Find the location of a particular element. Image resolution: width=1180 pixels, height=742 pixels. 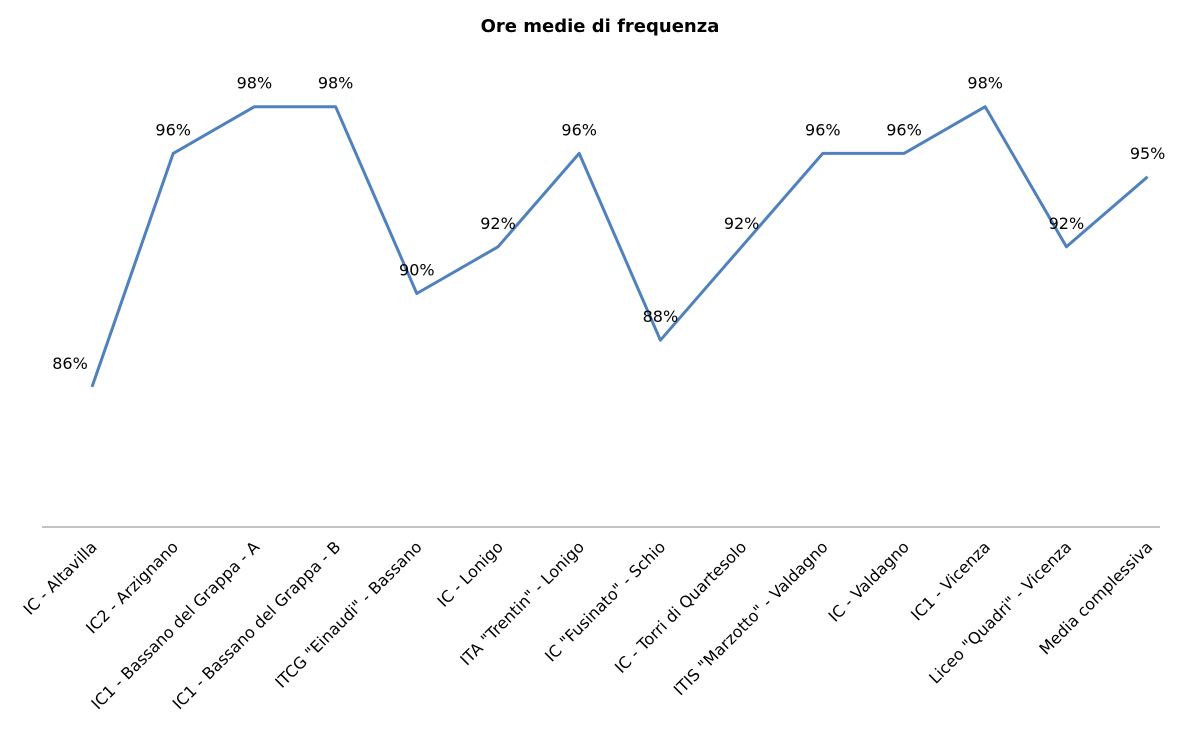

x-tick-label: ITCG "Einaudi" - Bassano is located at coordinates (348, 614).